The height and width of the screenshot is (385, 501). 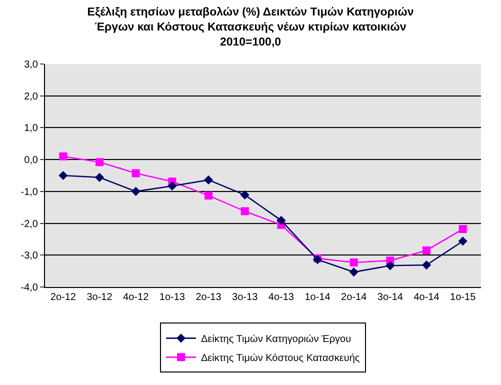 I want to click on y-tick-label: -2,0, so click(x=29, y=224).